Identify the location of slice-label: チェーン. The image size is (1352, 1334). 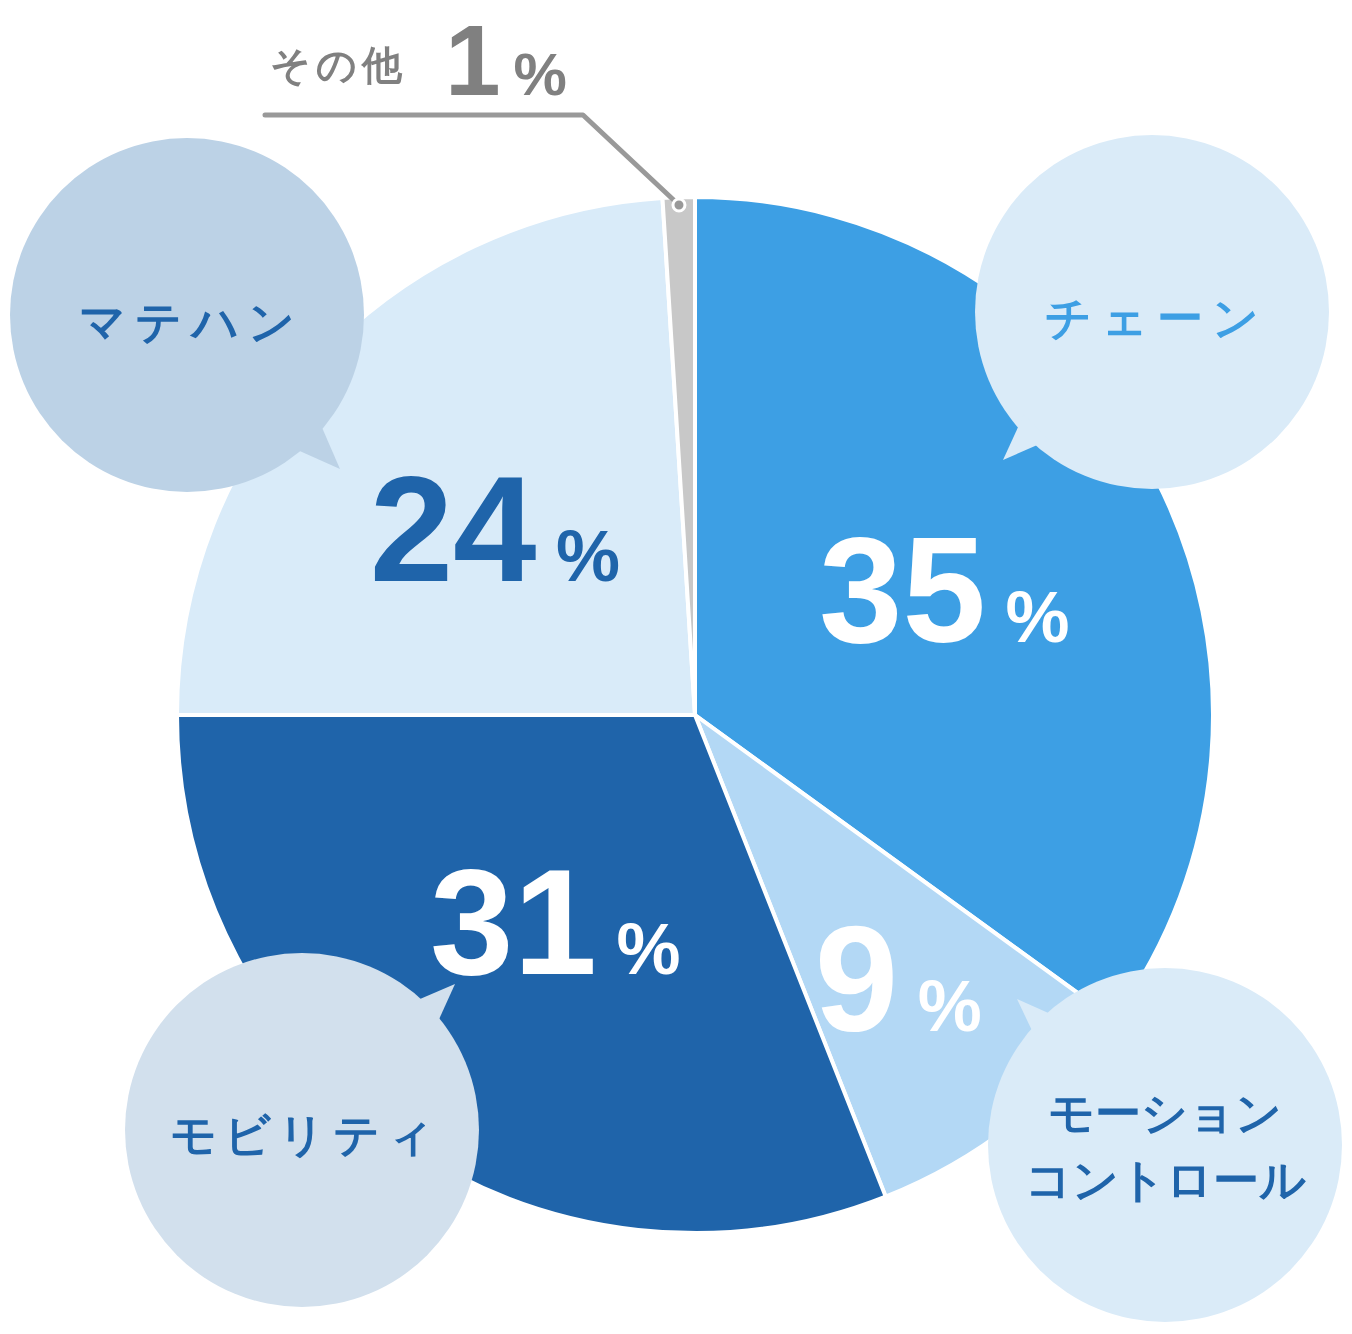
(1156, 318).